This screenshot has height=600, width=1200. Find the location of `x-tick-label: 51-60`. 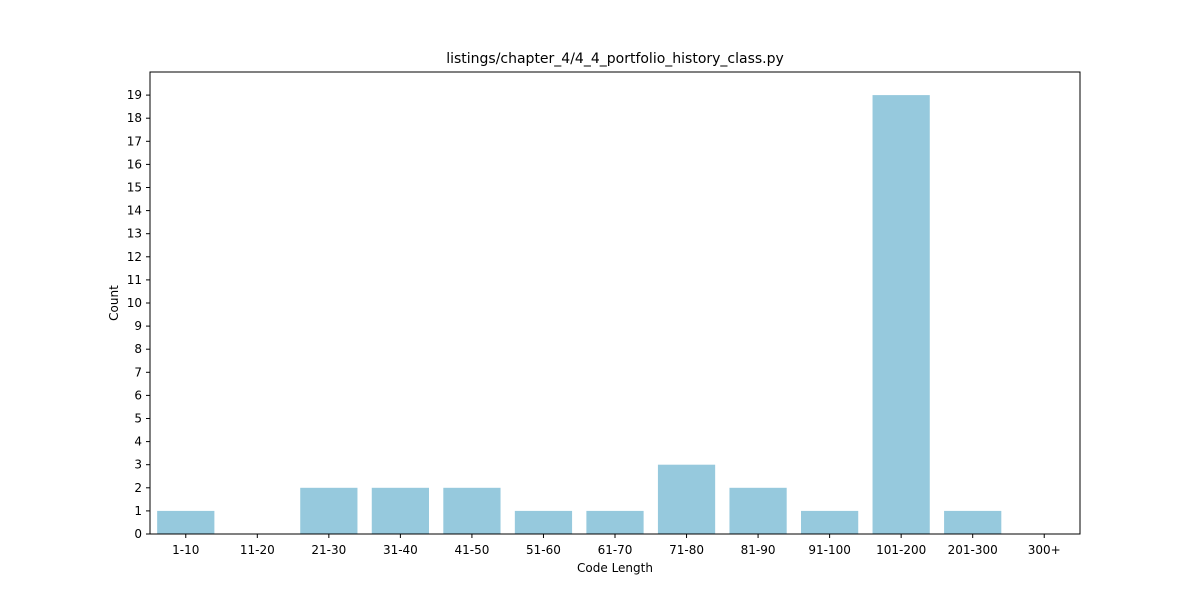

x-tick-label: 51-60 is located at coordinates (543, 550).